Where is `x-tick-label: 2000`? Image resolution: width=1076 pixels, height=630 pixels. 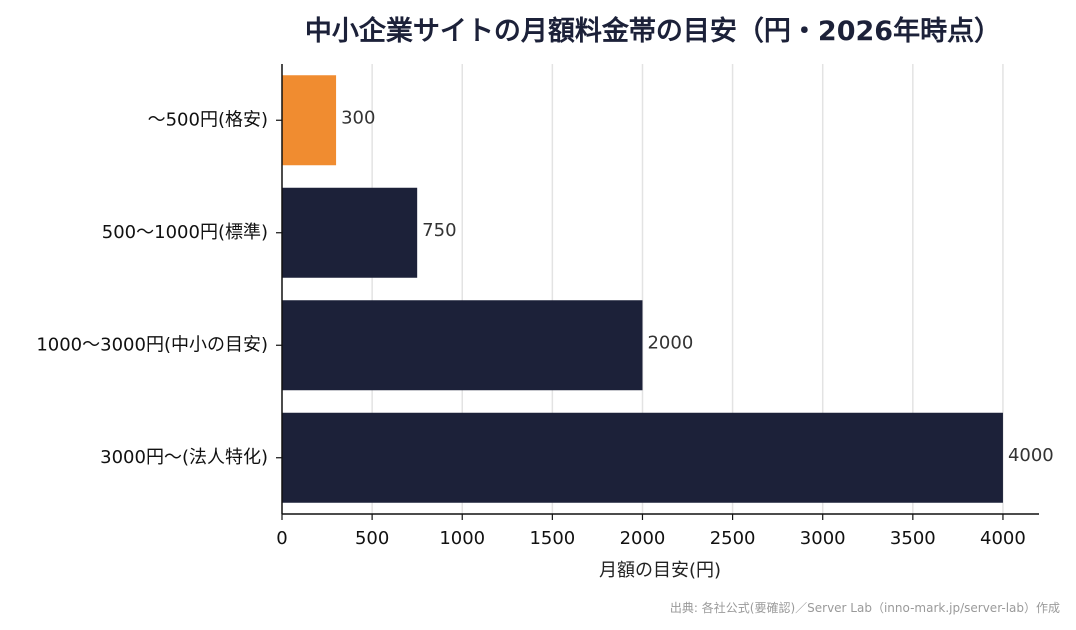 x-tick-label: 2000 is located at coordinates (643, 538).